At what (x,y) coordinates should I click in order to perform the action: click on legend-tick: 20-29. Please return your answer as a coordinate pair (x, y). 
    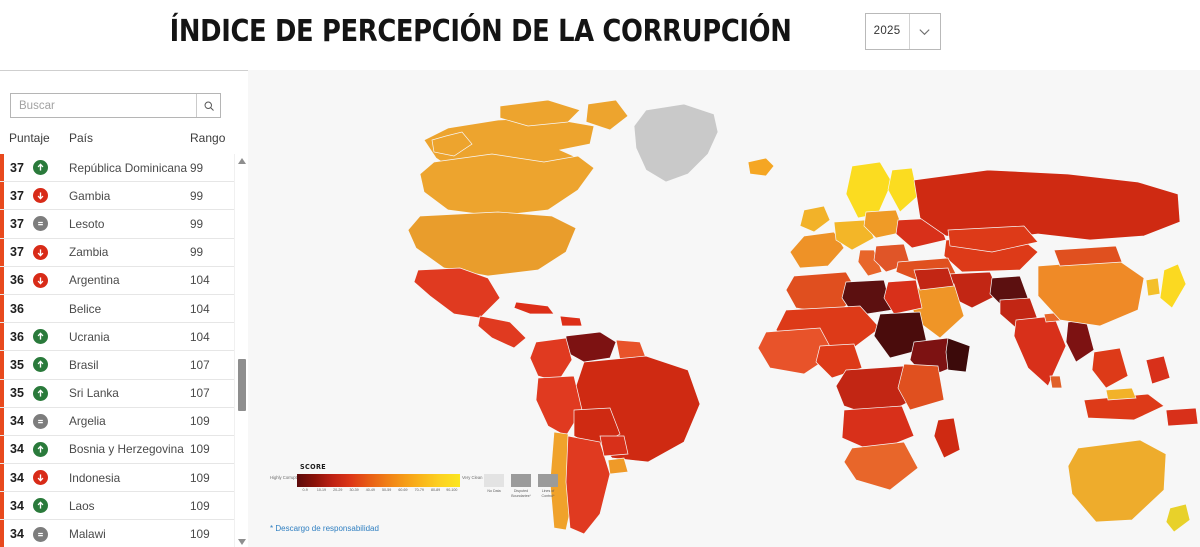
    Looking at the image, I should click on (338, 490).